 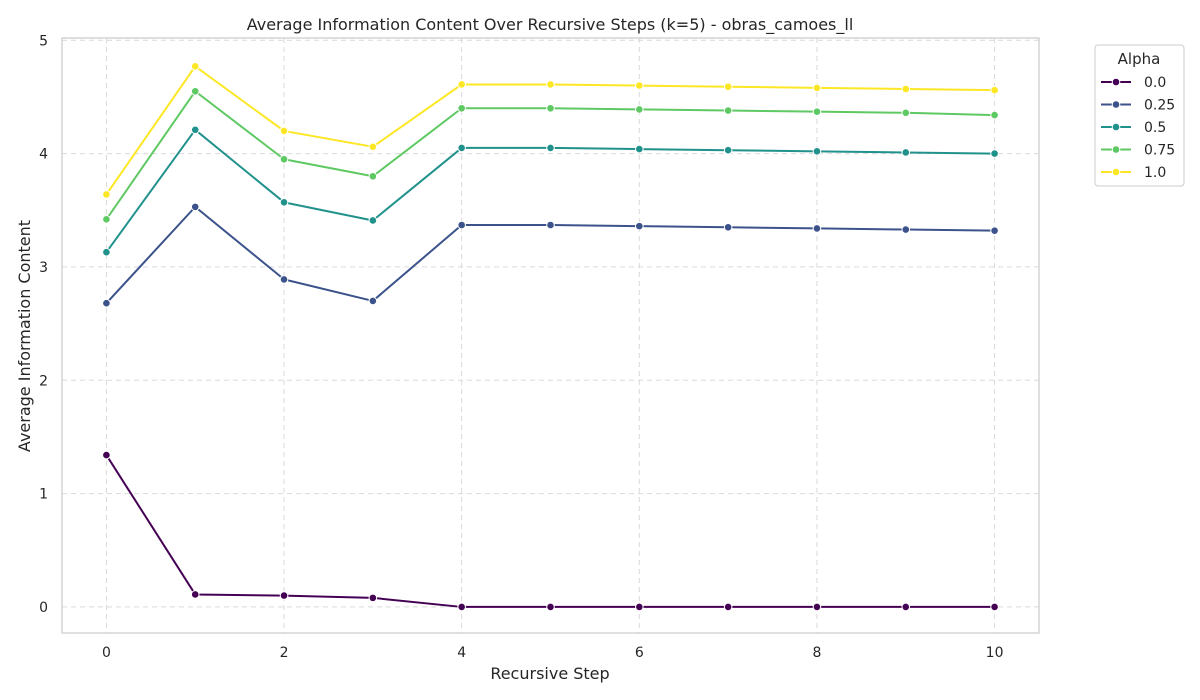 I want to click on legend: Alpha 0.0 0.25 0.5 0.75 1.0, so click(x=1139, y=115).